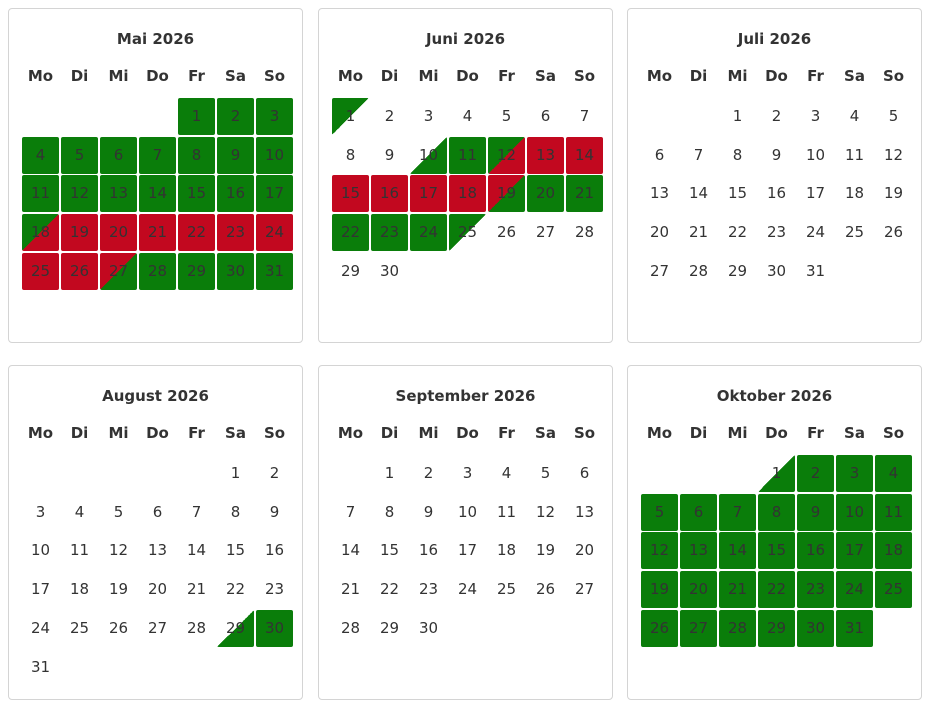 The image size is (930, 709). What do you see at coordinates (698, 154) in the screenshot?
I see `day-number: 7` at bounding box center [698, 154].